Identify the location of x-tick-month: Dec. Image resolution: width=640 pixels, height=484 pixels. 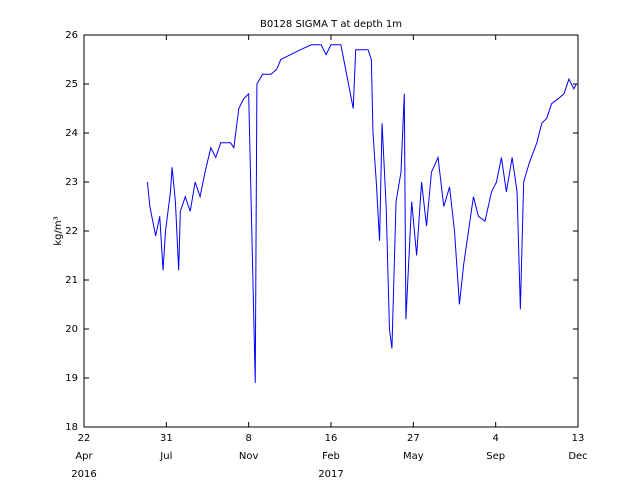
(577, 456).